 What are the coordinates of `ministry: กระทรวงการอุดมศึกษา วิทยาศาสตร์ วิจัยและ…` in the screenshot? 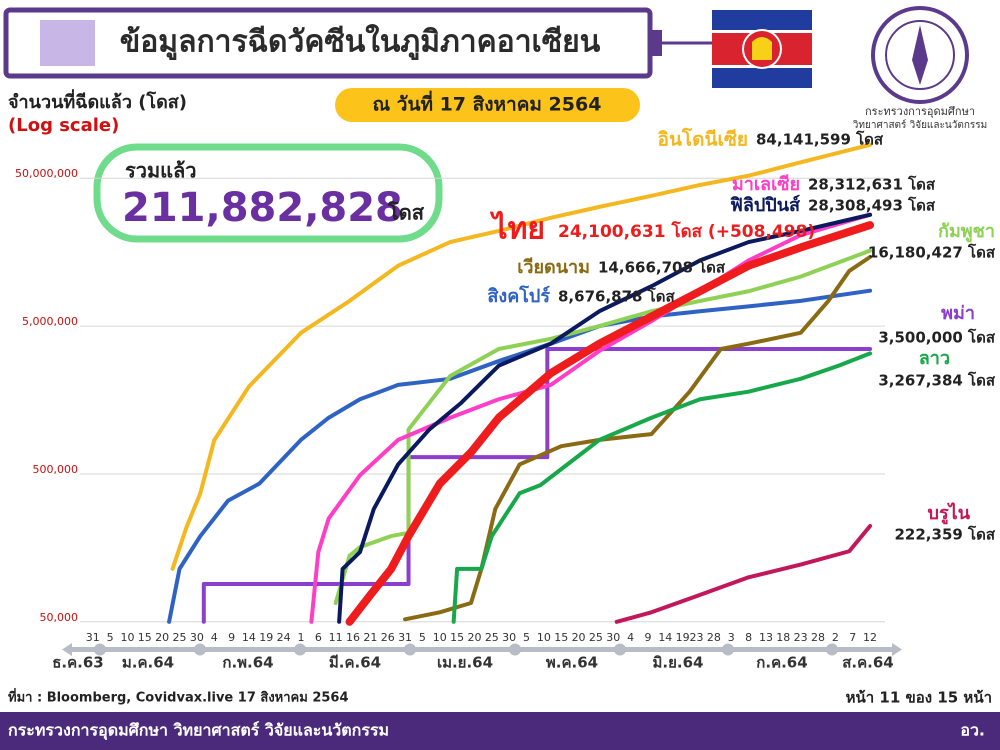 It's located at (198, 731).